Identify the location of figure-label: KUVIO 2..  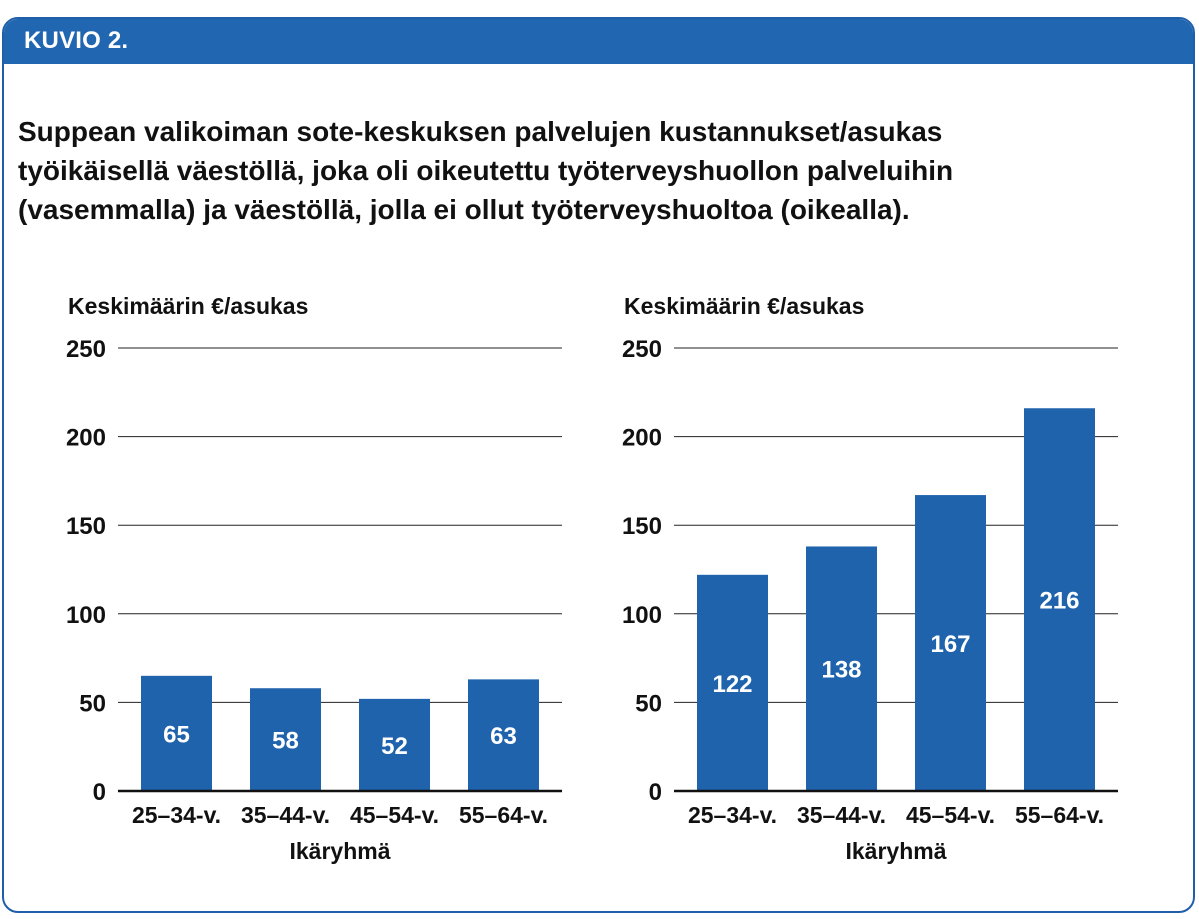
(76, 40).